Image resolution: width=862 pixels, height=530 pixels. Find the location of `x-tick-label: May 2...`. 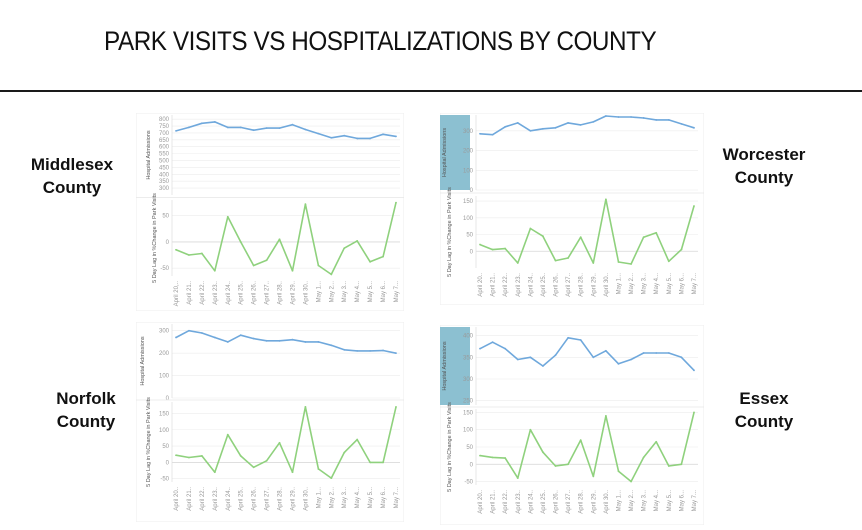

x-tick-label: May 2... is located at coordinates (332, 498).